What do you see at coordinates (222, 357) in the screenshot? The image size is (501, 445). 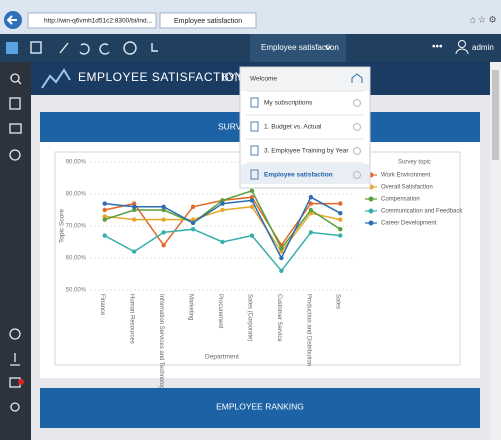 I see `x-axis-label: Department` at bounding box center [222, 357].